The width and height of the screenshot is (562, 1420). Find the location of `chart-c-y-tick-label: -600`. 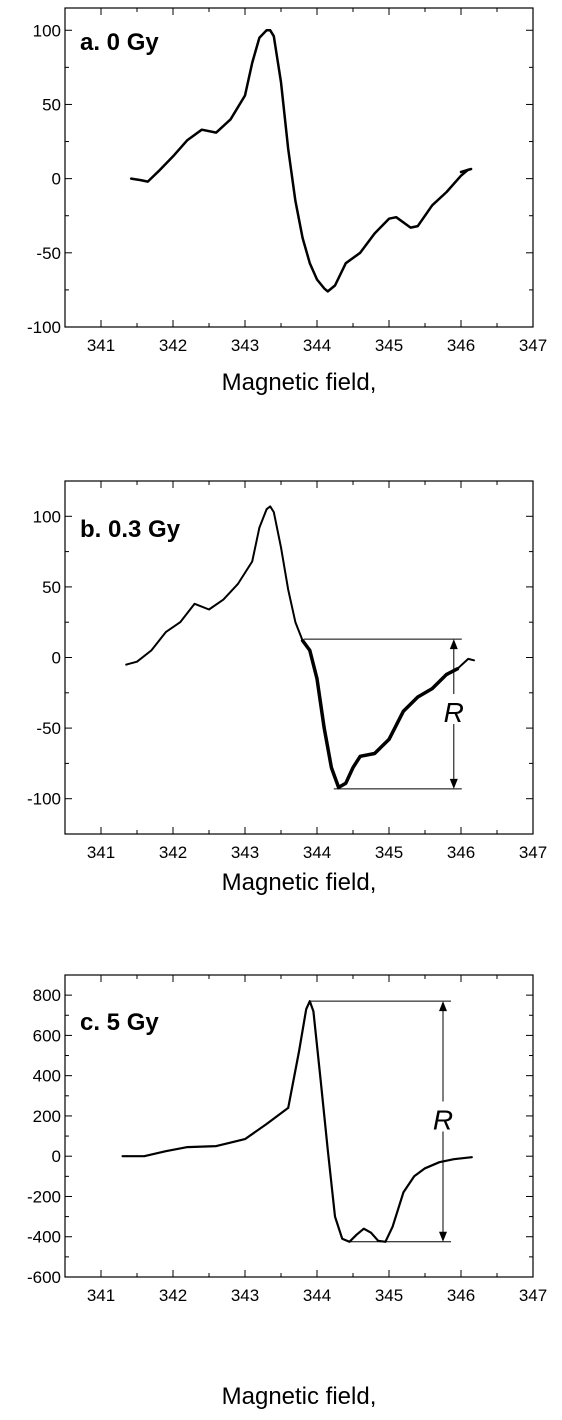

chart-c-y-tick-label: -600 is located at coordinates (44, 1277).